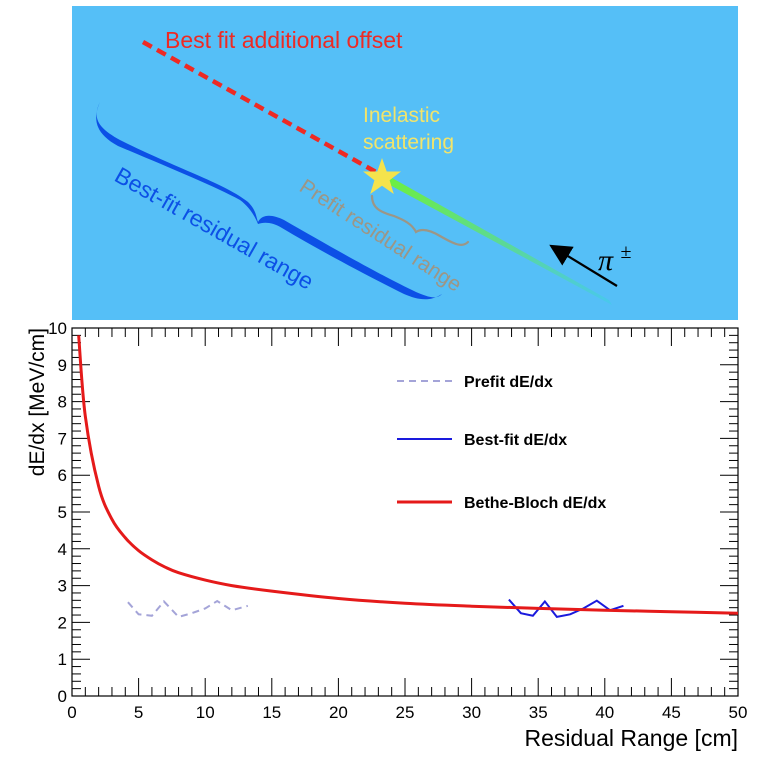 Image resolution: width=762 pixels, height=757 pixels. Describe the element at coordinates (626, 252) in the screenshot. I see `pion-charge: ±` at that location.